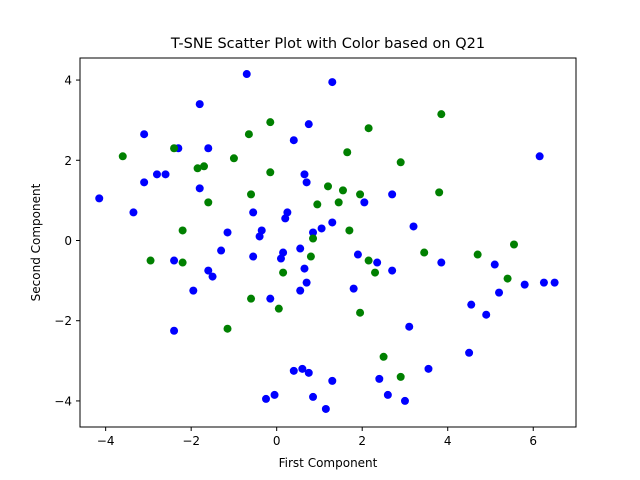 The height and width of the screenshot is (480, 640). What do you see at coordinates (448, 441) in the screenshot?
I see `x-tick-label-4: 4` at bounding box center [448, 441].